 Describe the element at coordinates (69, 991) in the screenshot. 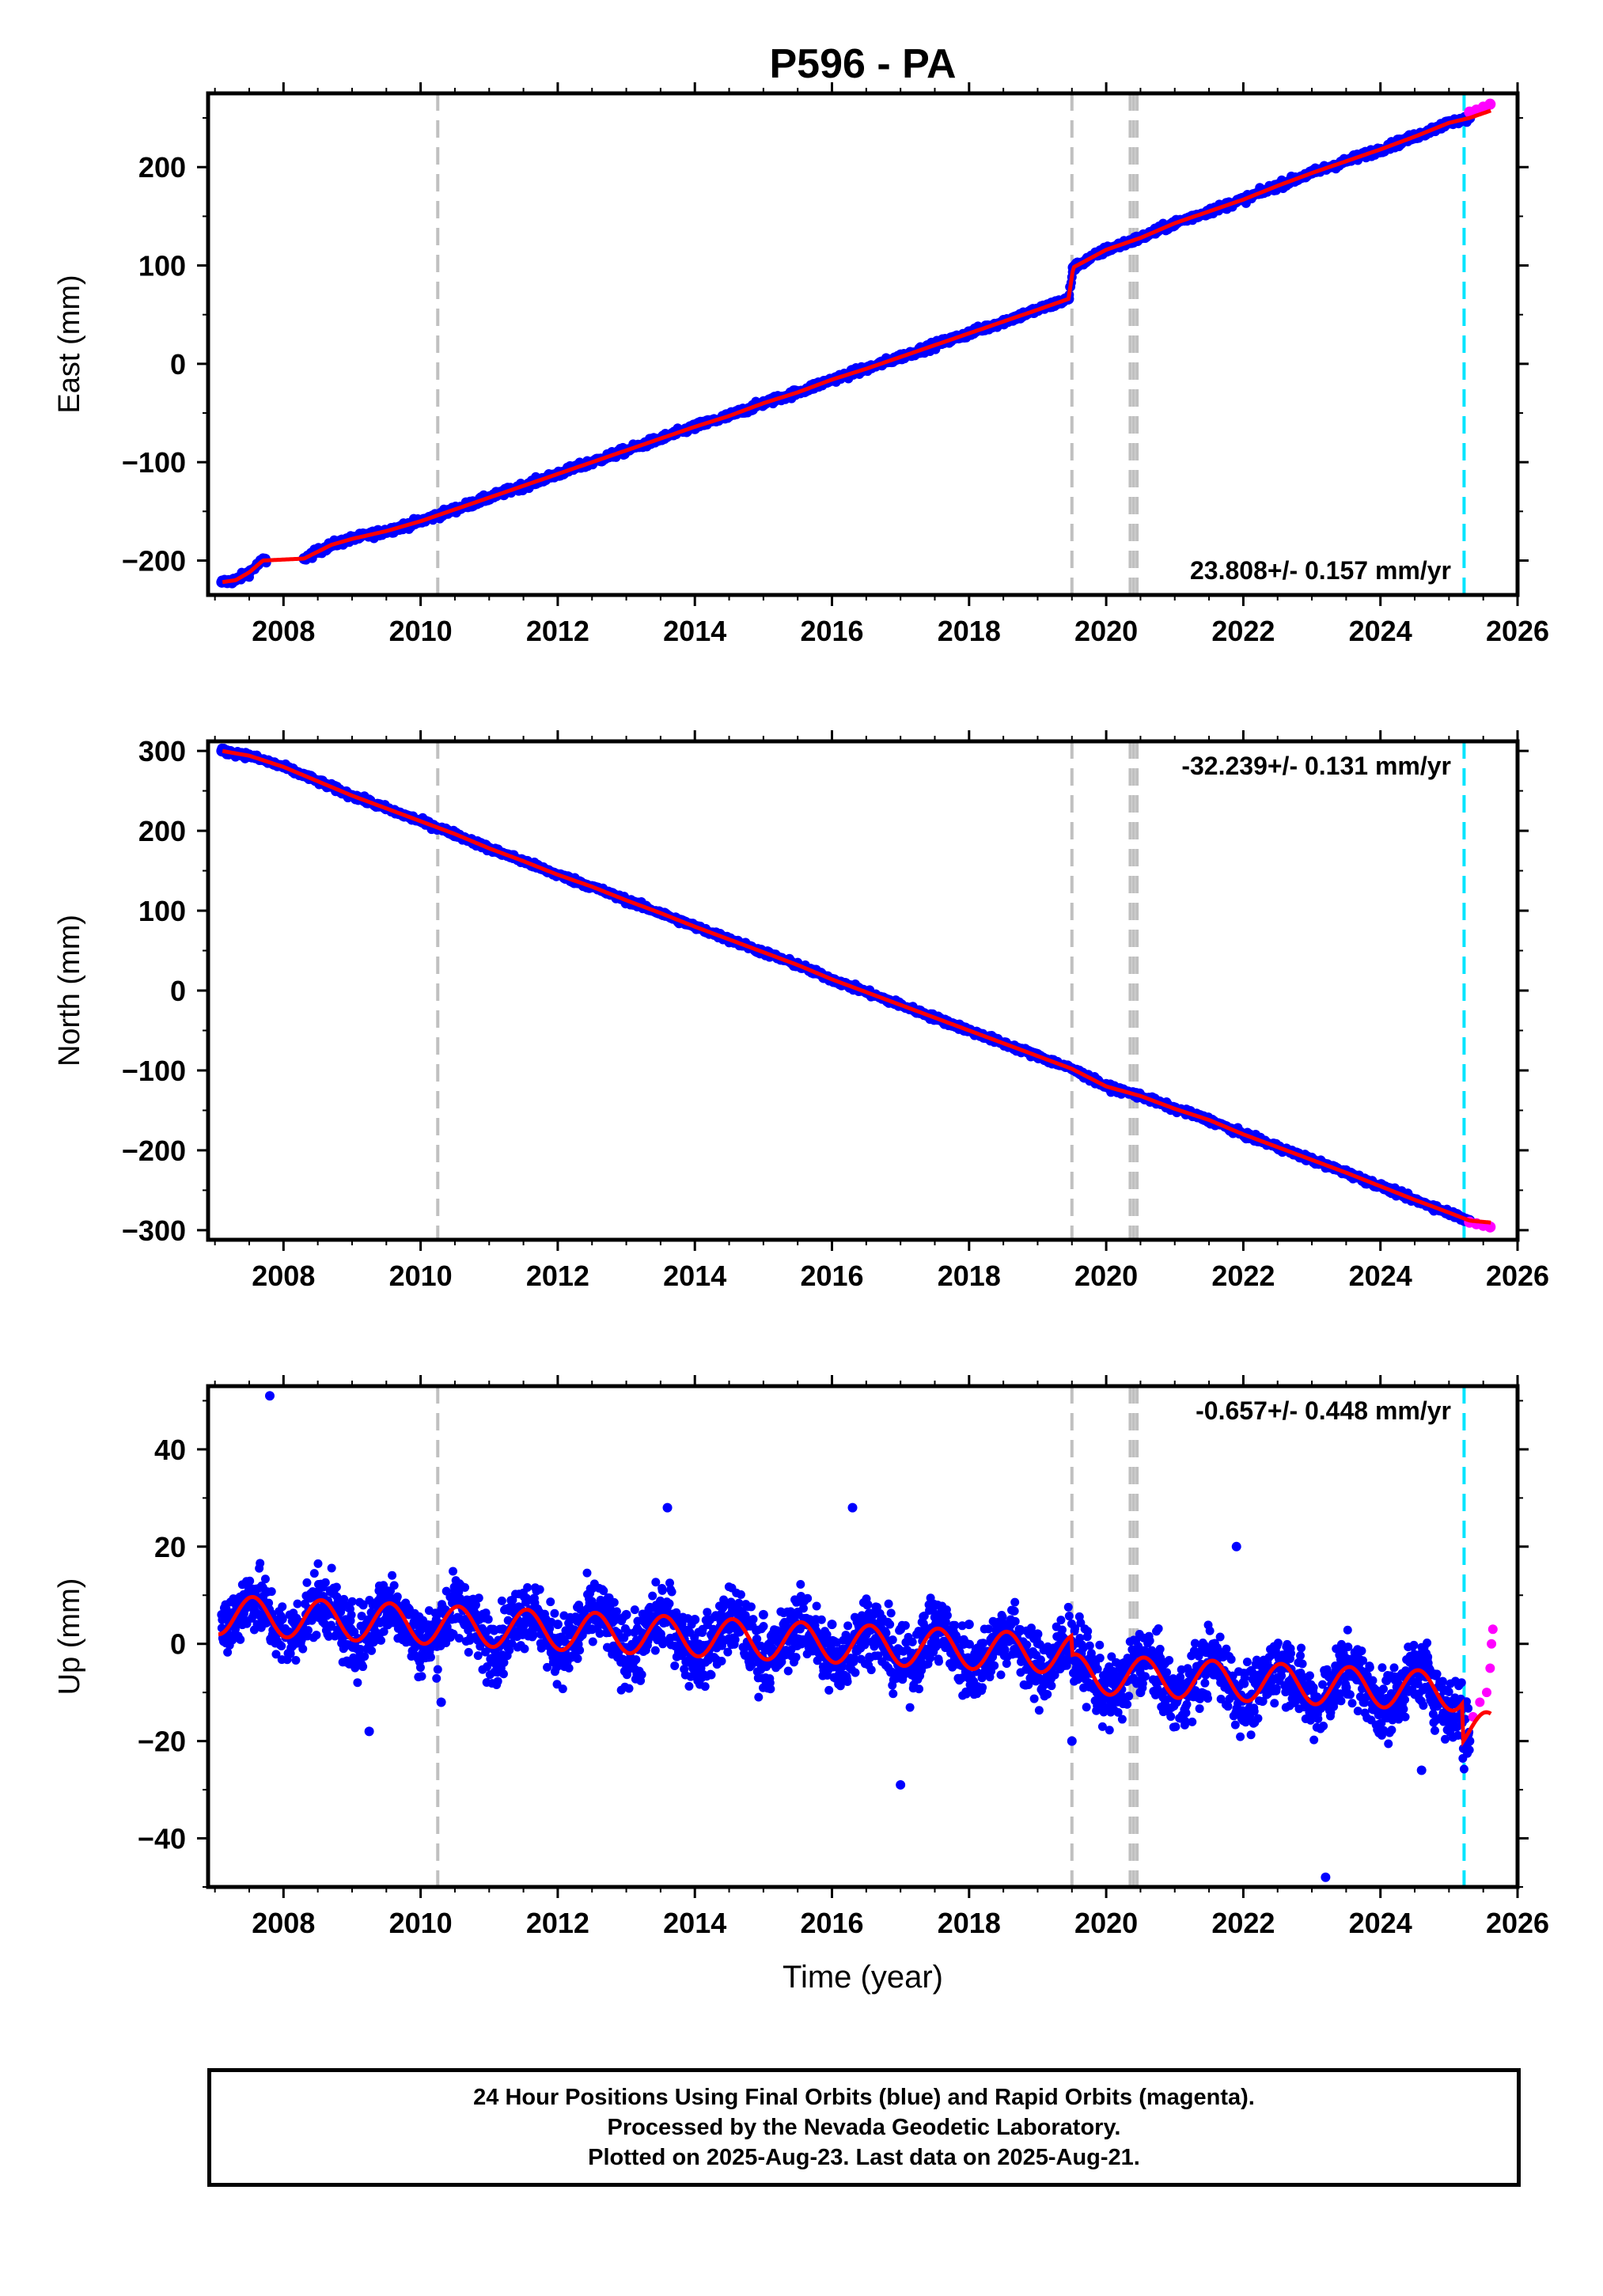

I see `y-axis-label: North (mm)` at that location.